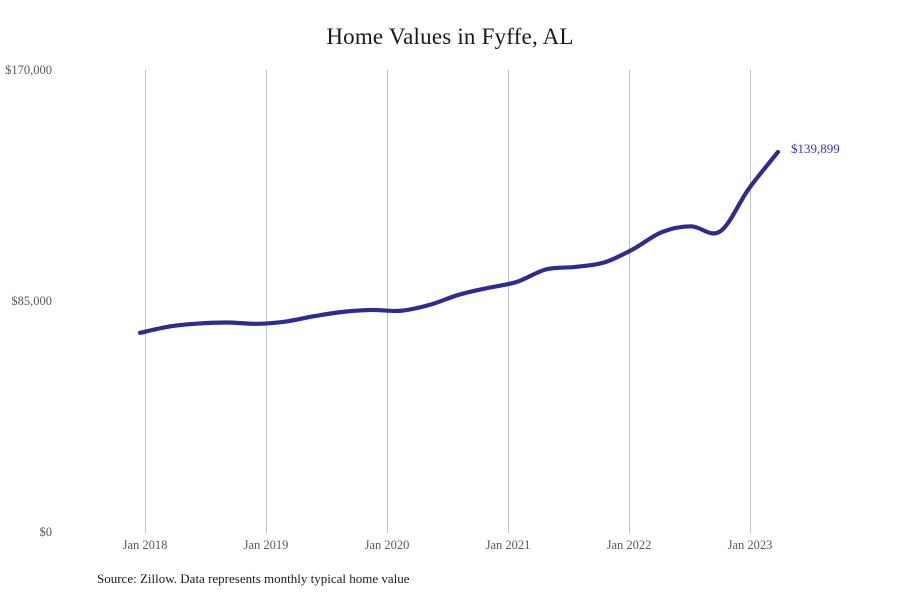 This screenshot has width=900, height=600. What do you see at coordinates (750, 545) in the screenshot?
I see `x-axis-tick-6: Jan 2023` at bounding box center [750, 545].